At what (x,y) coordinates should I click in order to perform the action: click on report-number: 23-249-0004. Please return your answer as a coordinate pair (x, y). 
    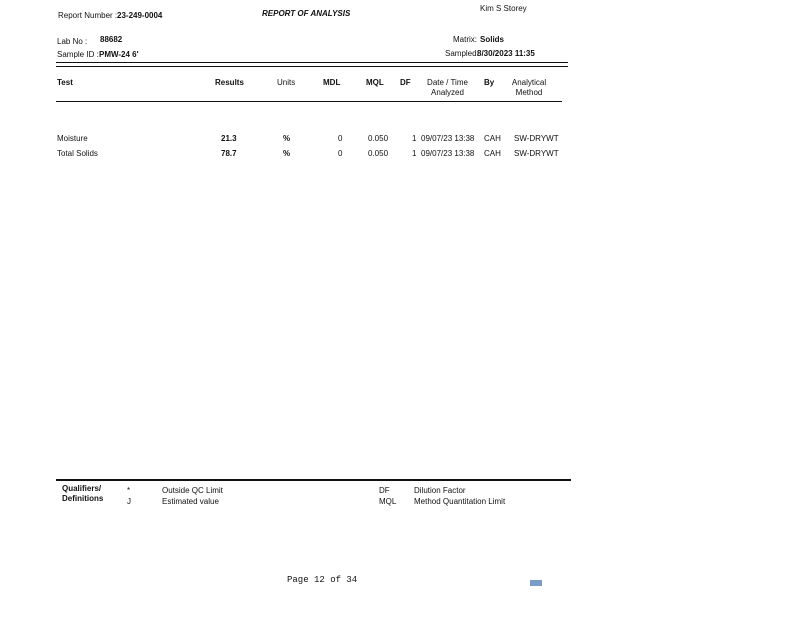
    Looking at the image, I should click on (140, 15).